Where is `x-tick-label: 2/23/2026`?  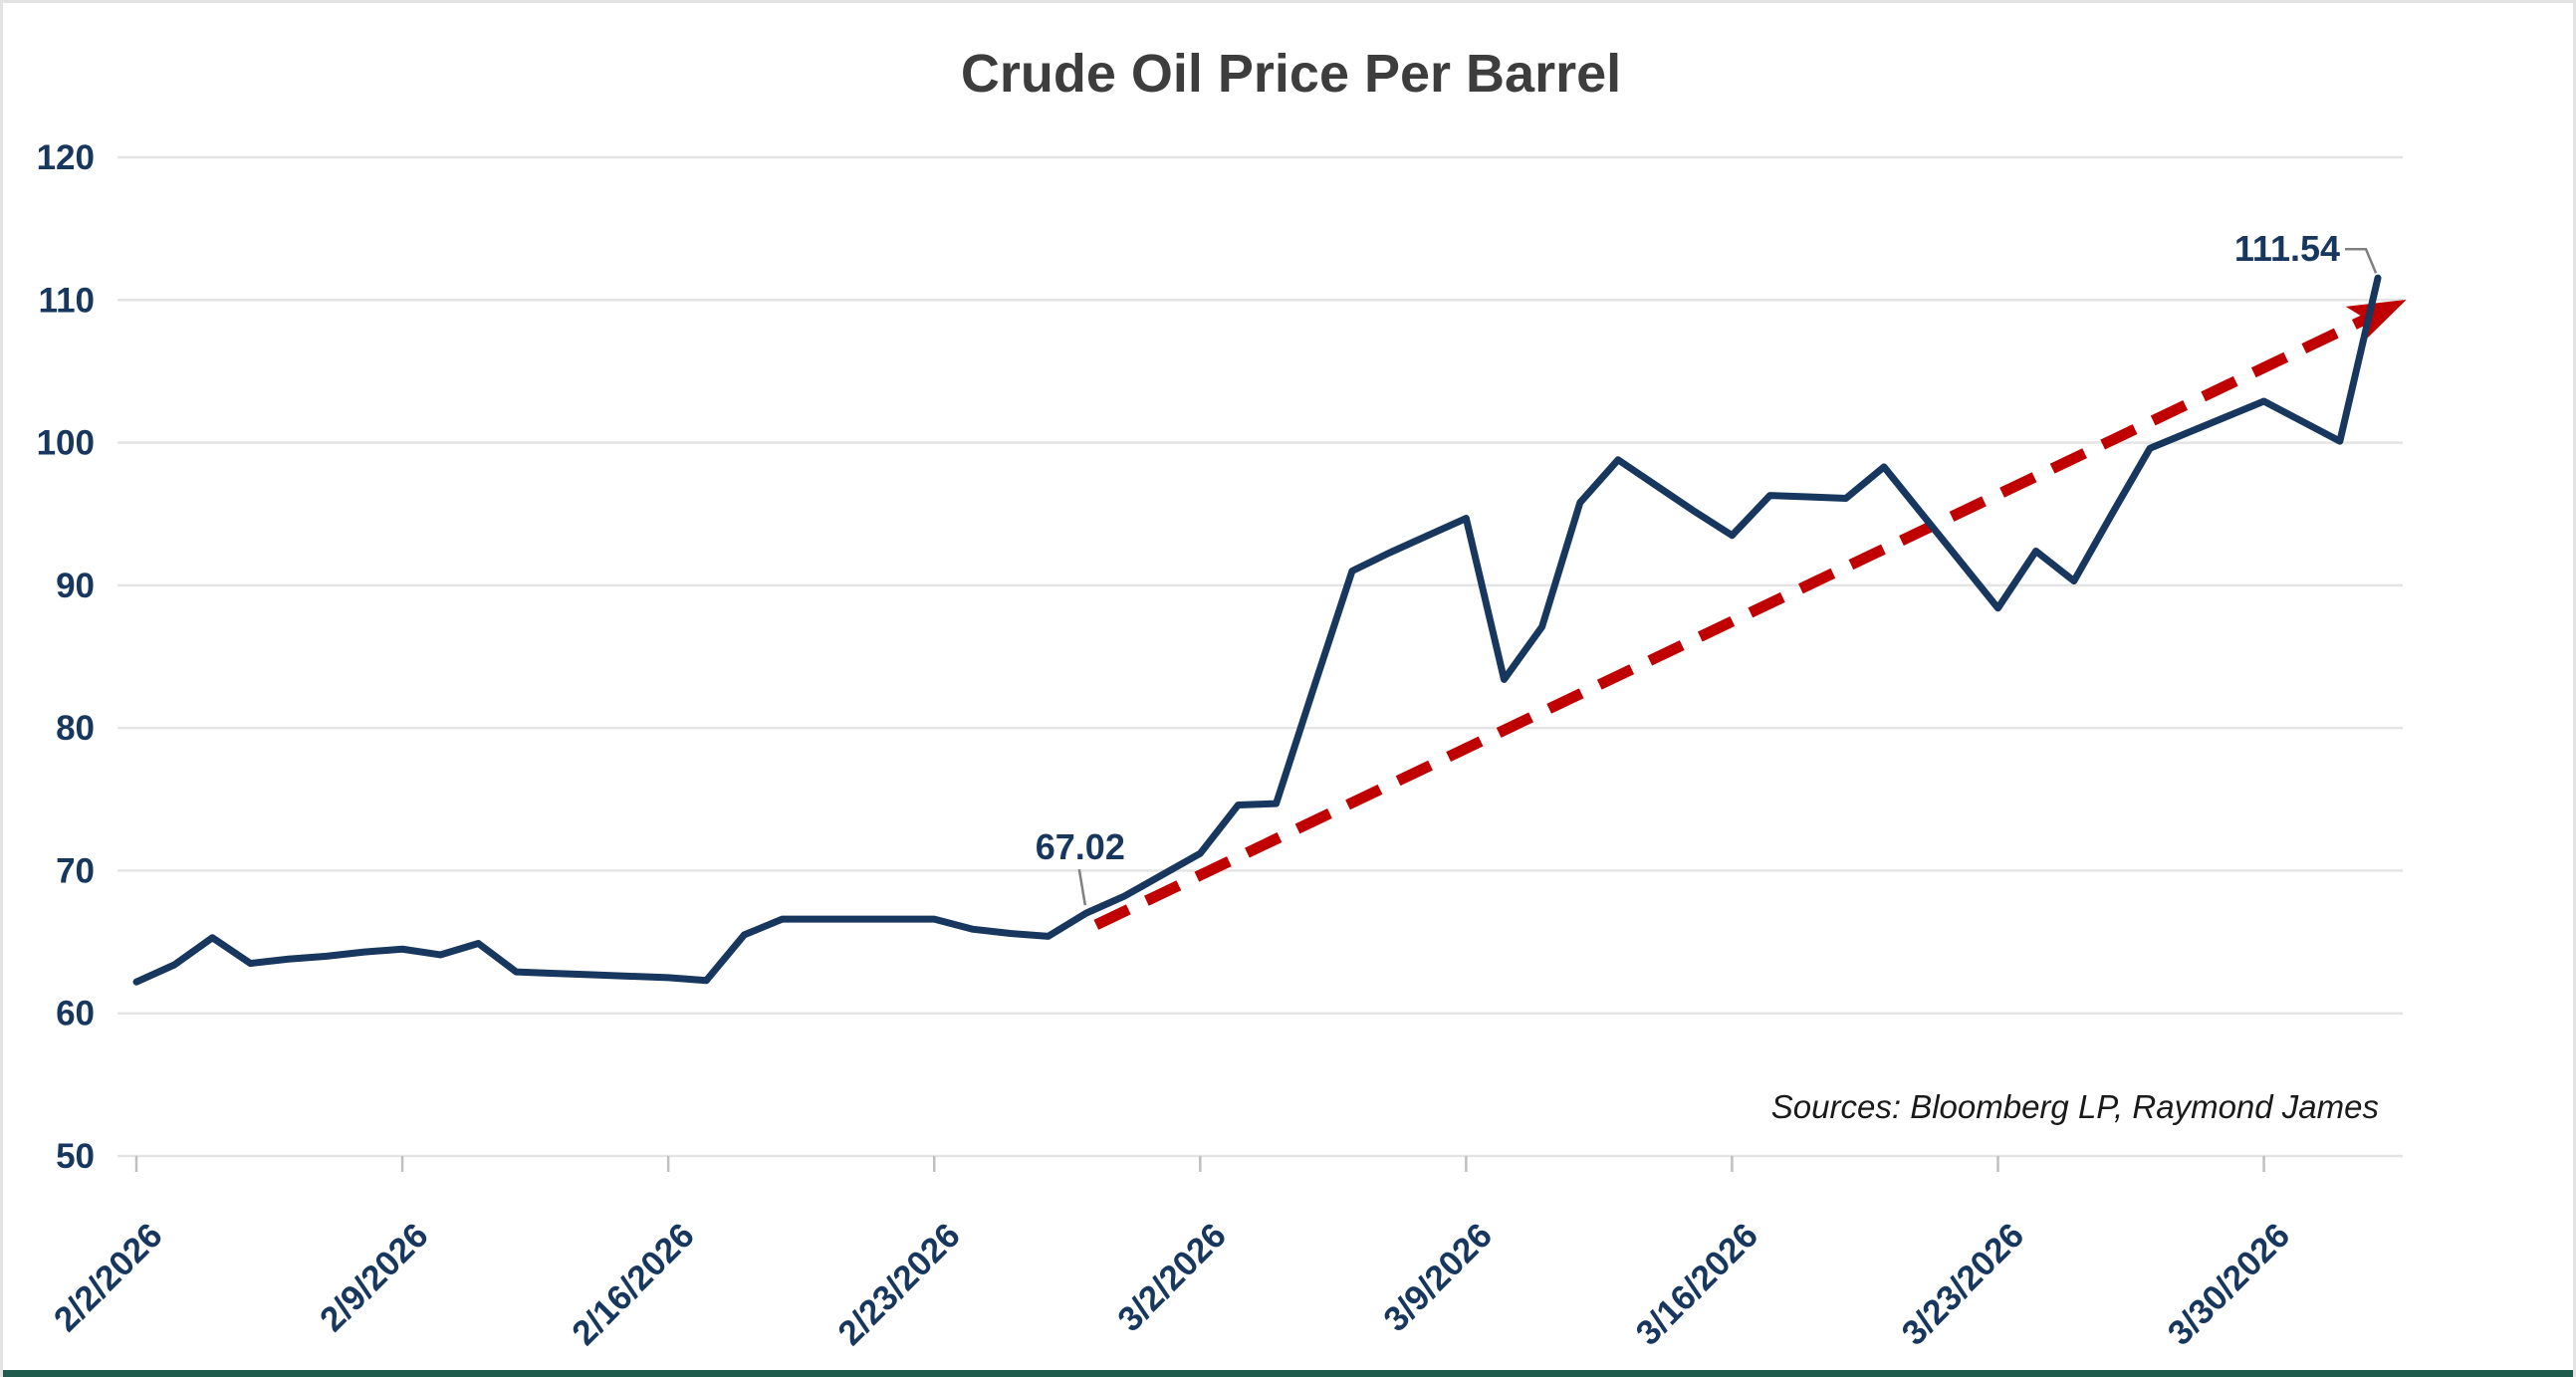
x-tick-label: 2/23/2026 is located at coordinates (899, 1284).